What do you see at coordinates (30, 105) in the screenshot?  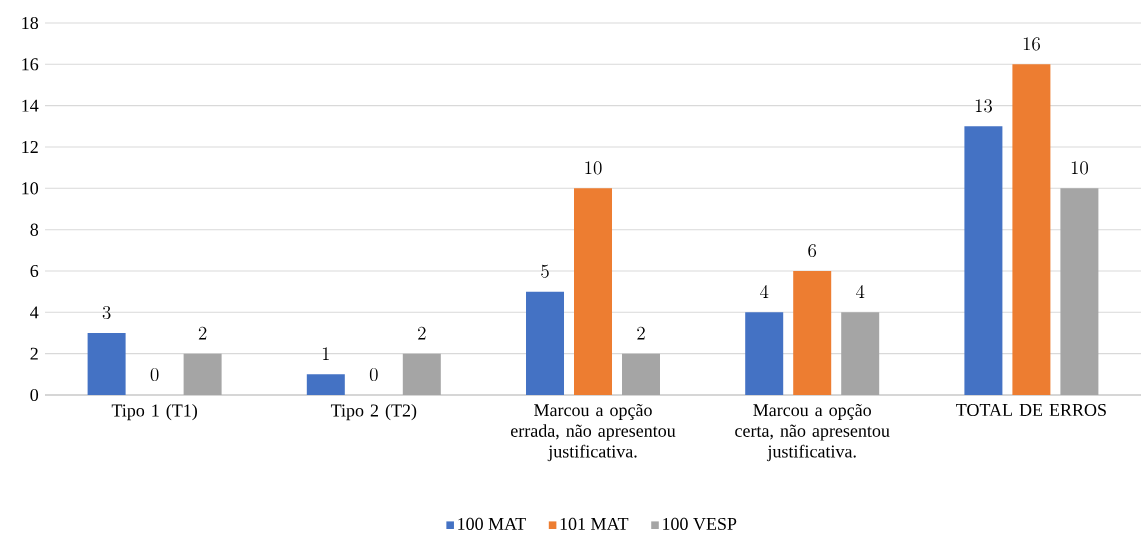 I see `y-tick-label: 14` at bounding box center [30, 105].